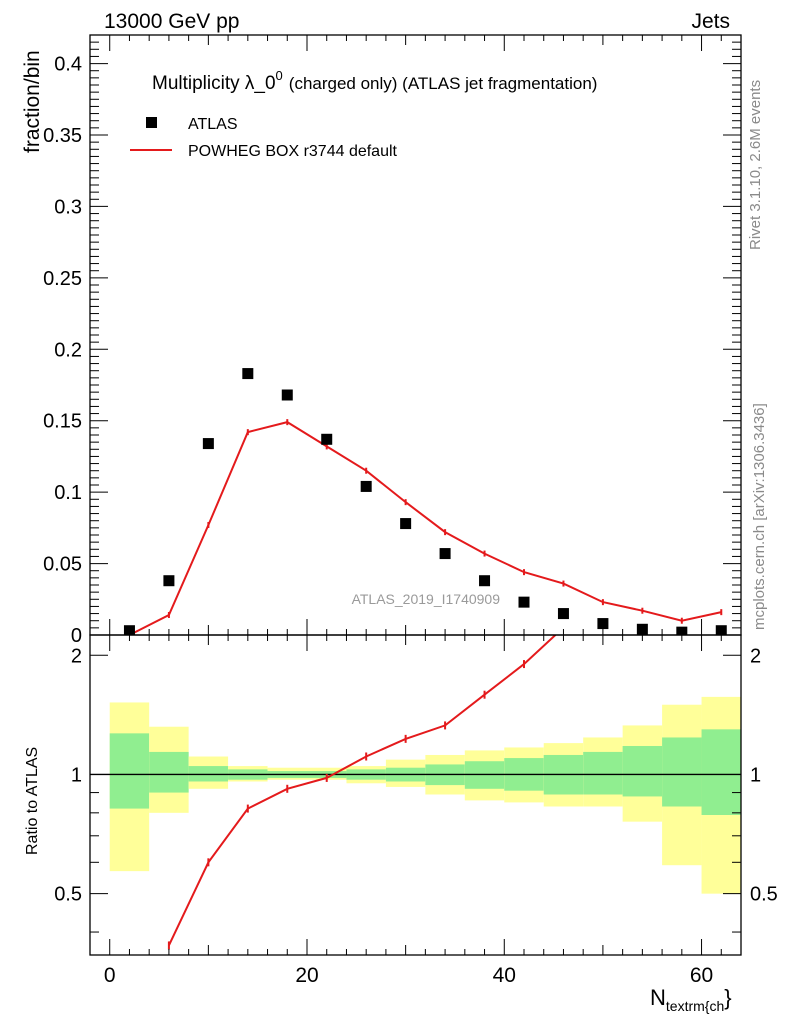 This screenshot has height=1029, width=786. I want to click on x-label-brace: }, so click(727, 997).